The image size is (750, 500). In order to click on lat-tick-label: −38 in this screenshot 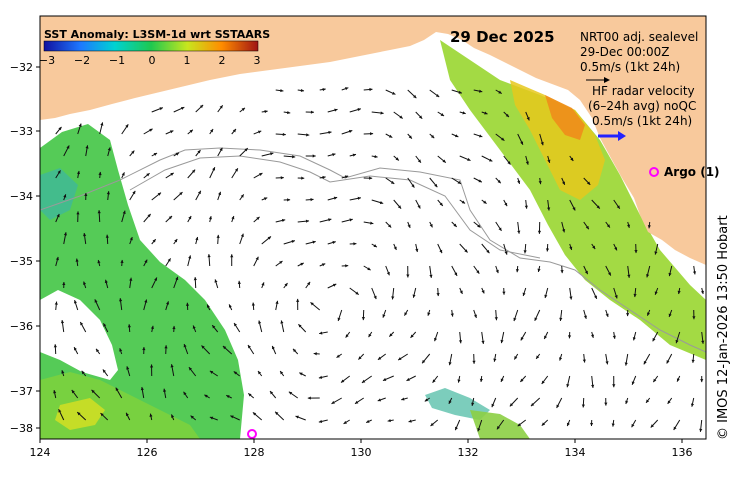, I will do `click(21, 428)`.